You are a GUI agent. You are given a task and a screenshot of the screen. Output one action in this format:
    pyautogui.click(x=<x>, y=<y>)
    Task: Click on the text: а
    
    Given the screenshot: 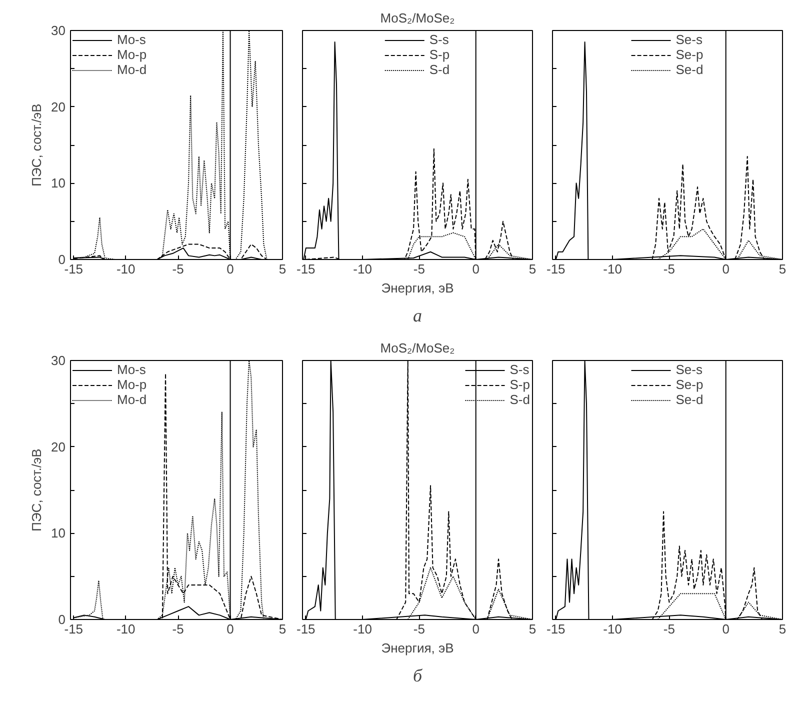 What is the action you would take?
    pyautogui.click(x=417, y=316)
    